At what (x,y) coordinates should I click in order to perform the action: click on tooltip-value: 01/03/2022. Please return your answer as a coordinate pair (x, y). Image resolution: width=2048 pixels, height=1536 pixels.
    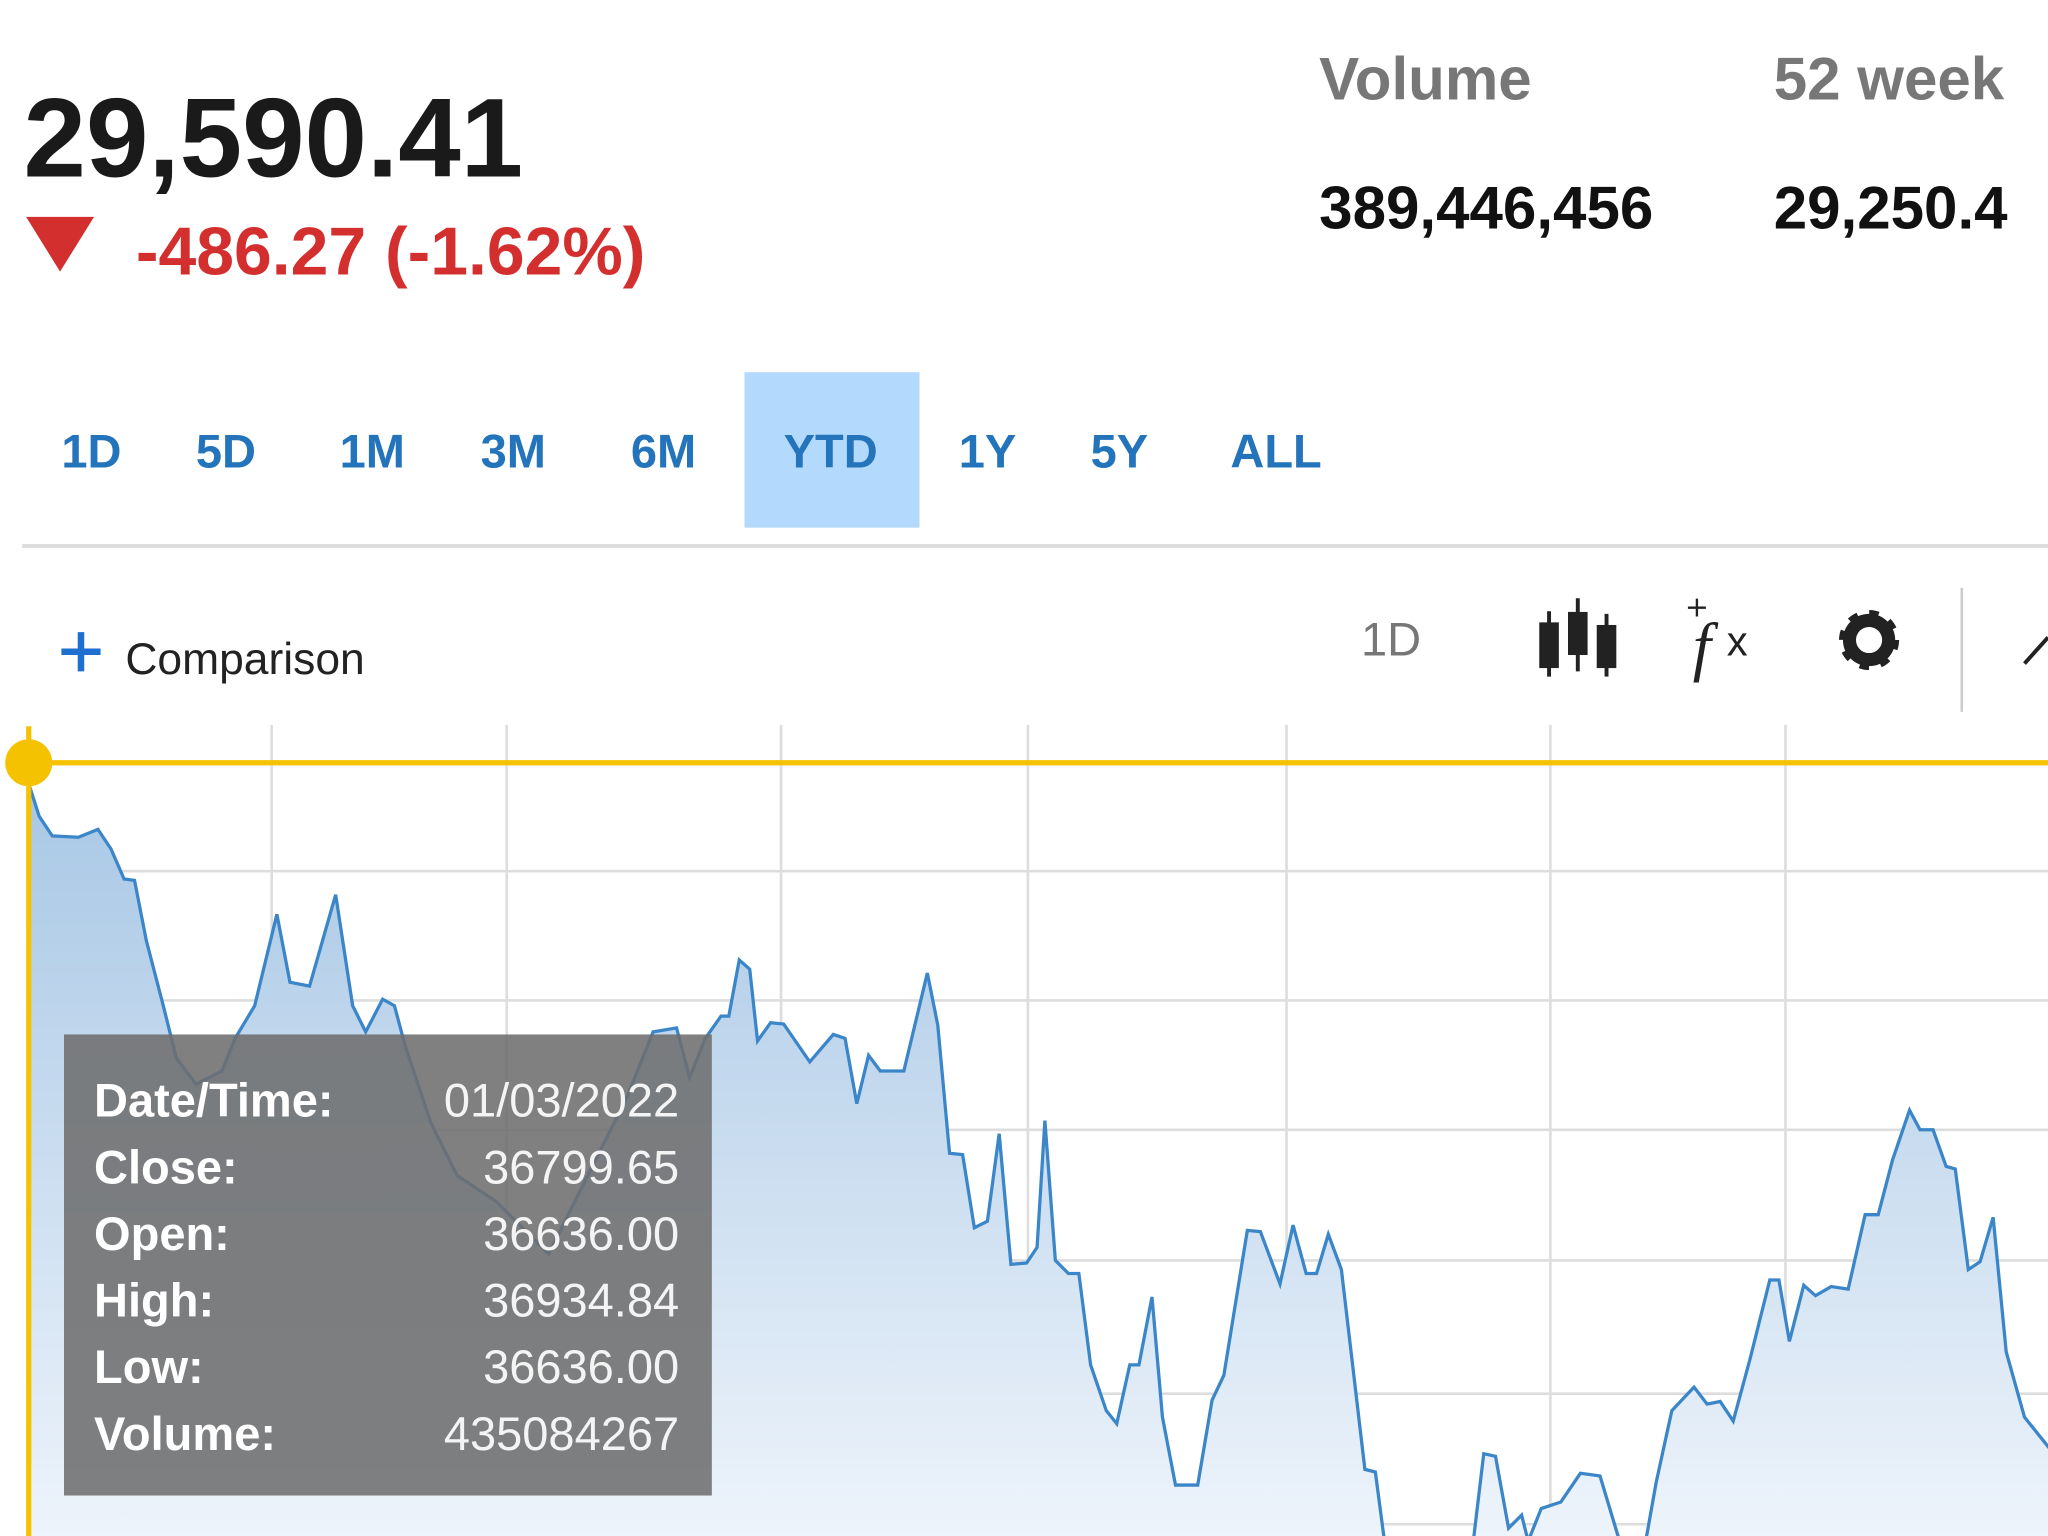
    Looking at the image, I should click on (561, 1100).